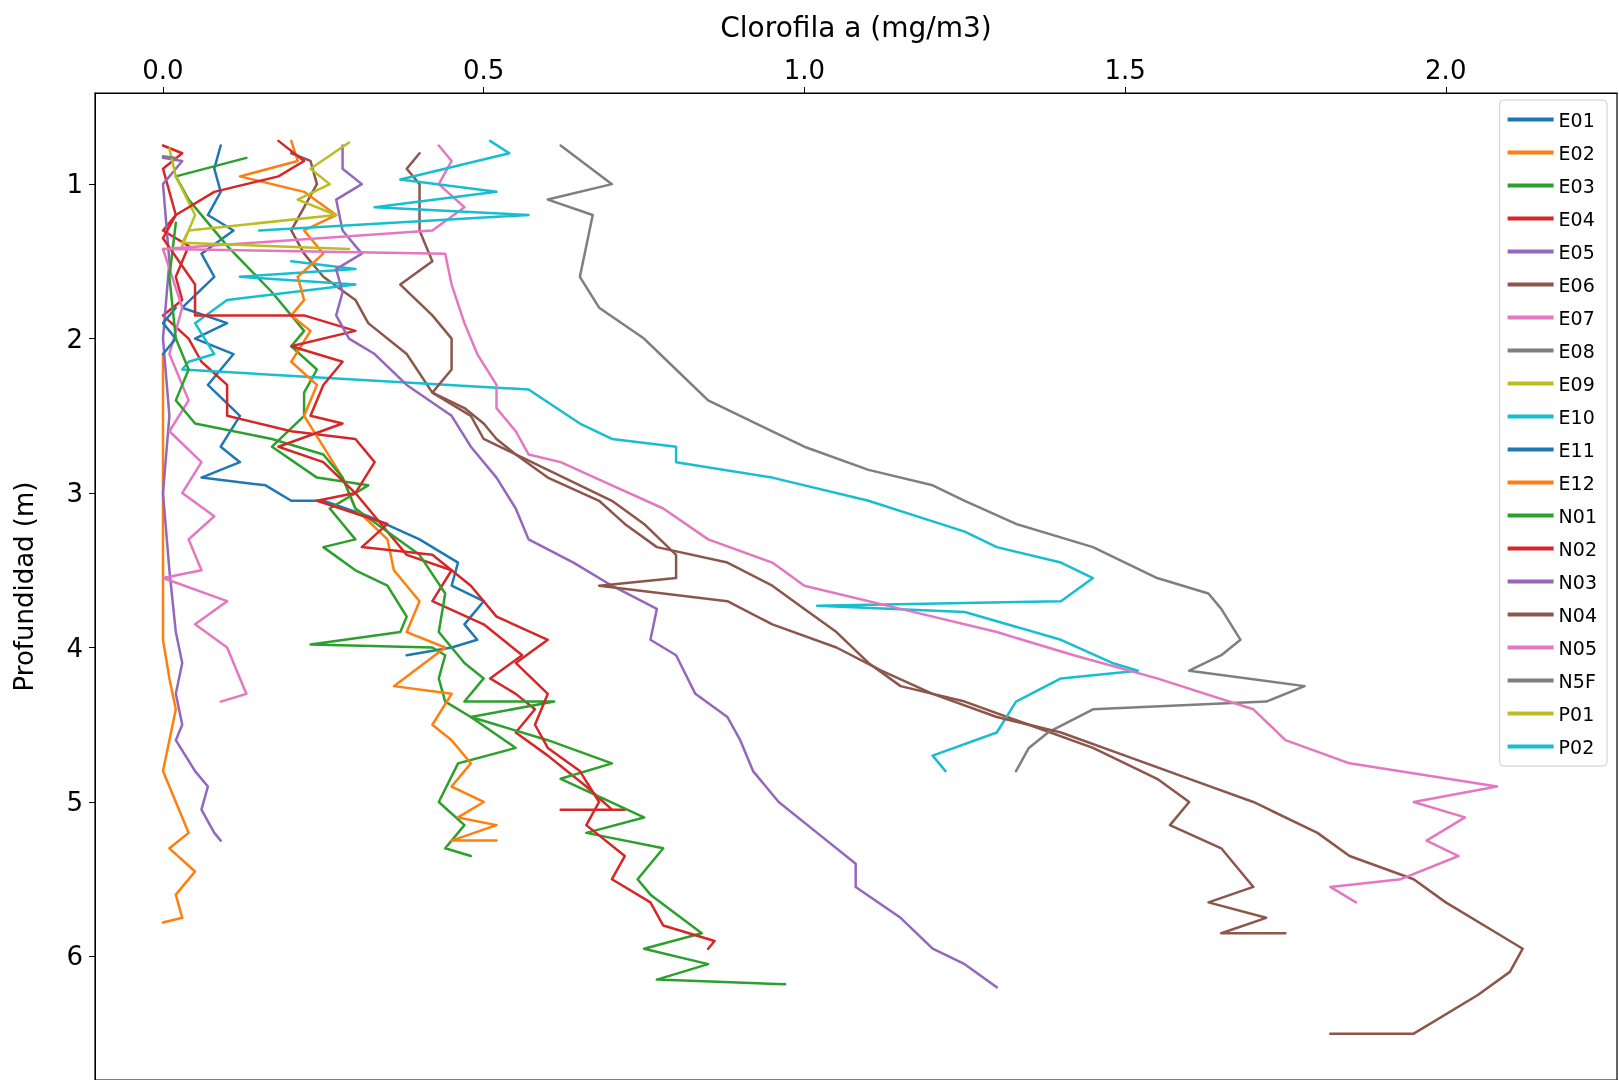  I want to click on legend-label: N01, so click(1577, 515).